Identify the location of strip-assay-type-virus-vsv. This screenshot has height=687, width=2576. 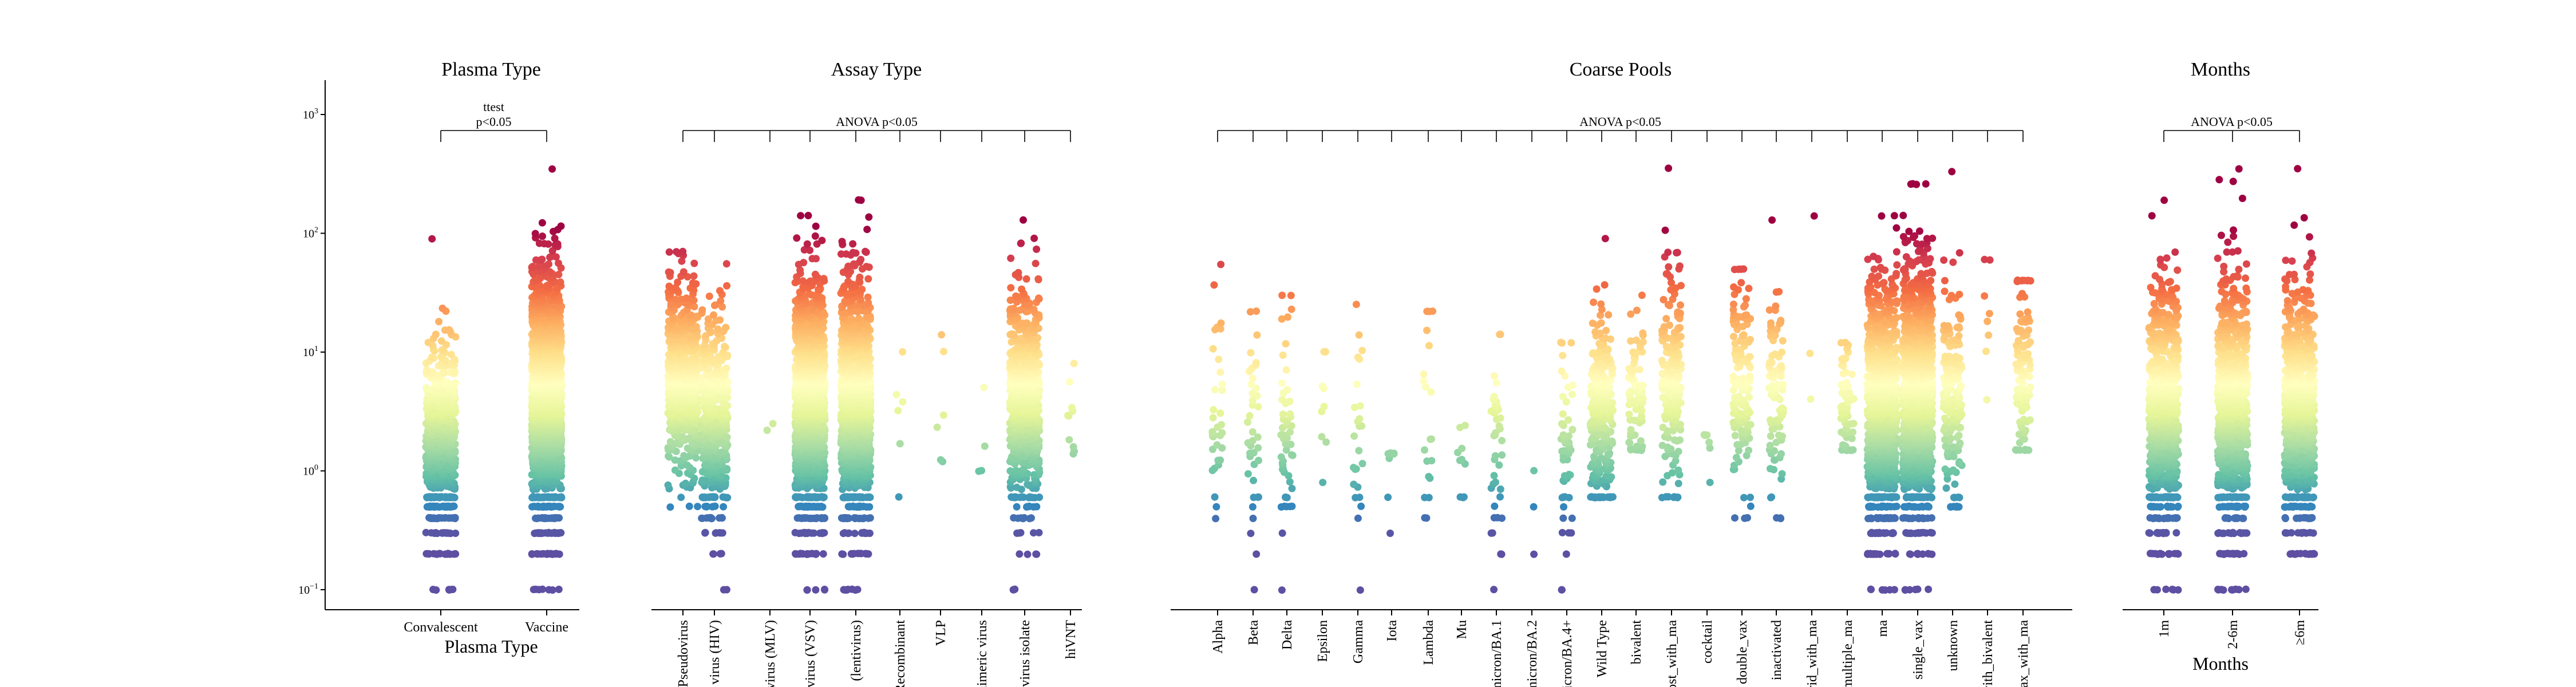
(810, 403).